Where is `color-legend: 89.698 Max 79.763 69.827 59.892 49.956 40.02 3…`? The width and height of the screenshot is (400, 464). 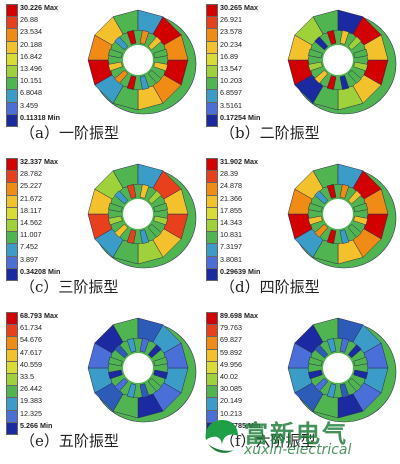 color-legend: 89.698 Max 79.763 69.827 59.892 49.956 40.02 3… is located at coordinates (248, 373).